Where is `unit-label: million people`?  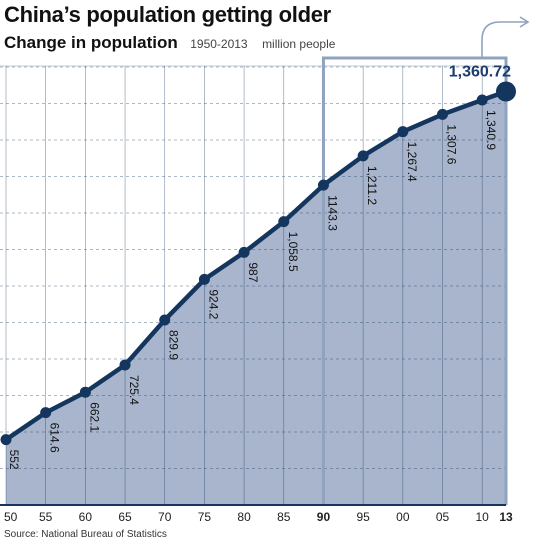 unit-label: million people is located at coordinates (299, 44).